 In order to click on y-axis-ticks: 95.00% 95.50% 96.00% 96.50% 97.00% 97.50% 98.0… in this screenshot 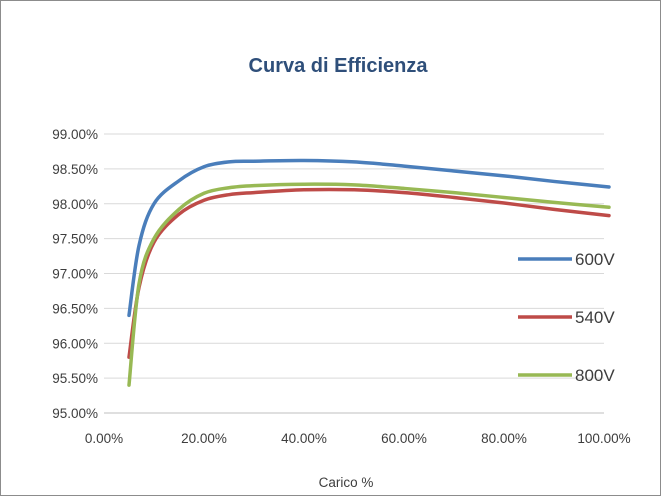, I will do `click(75, 274)`.